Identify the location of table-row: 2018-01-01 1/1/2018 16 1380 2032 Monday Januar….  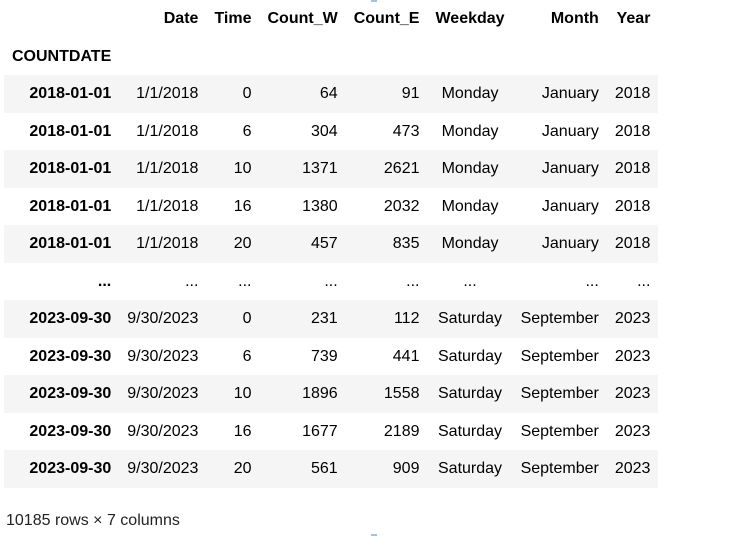
(331, 206).